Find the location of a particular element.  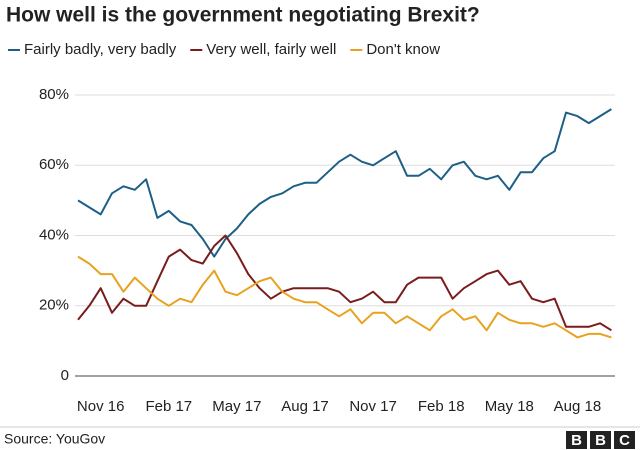

y-tick-label: 40% is located at coordinates (54, 234).